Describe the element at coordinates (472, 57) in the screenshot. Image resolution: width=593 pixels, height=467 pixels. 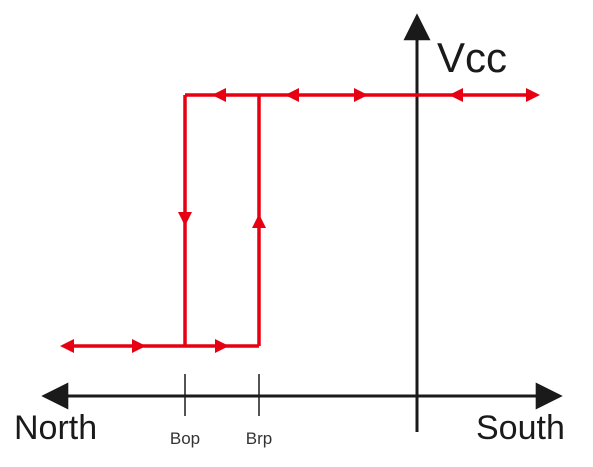
I see `vcc-label: Vcc` at that location.